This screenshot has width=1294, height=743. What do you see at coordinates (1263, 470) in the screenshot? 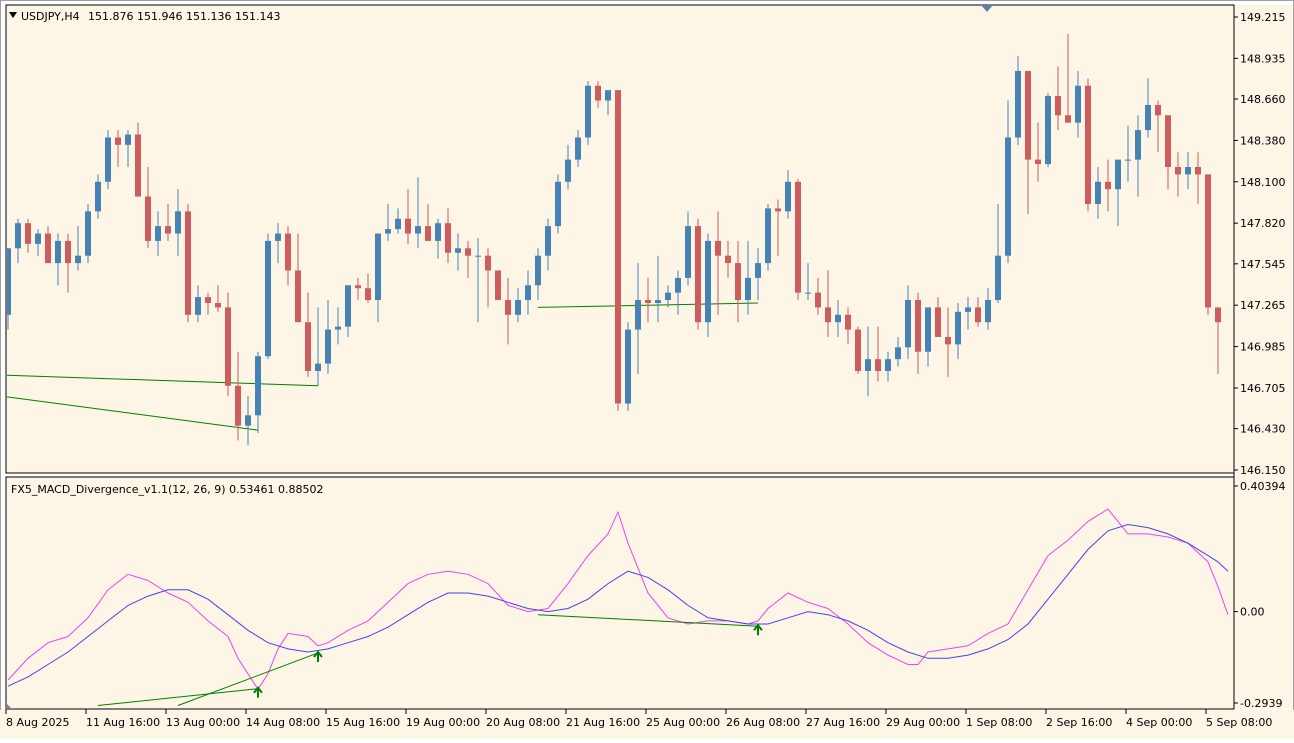
I see `price-tick-label: 146.150` at bounding box center [1263, 470].